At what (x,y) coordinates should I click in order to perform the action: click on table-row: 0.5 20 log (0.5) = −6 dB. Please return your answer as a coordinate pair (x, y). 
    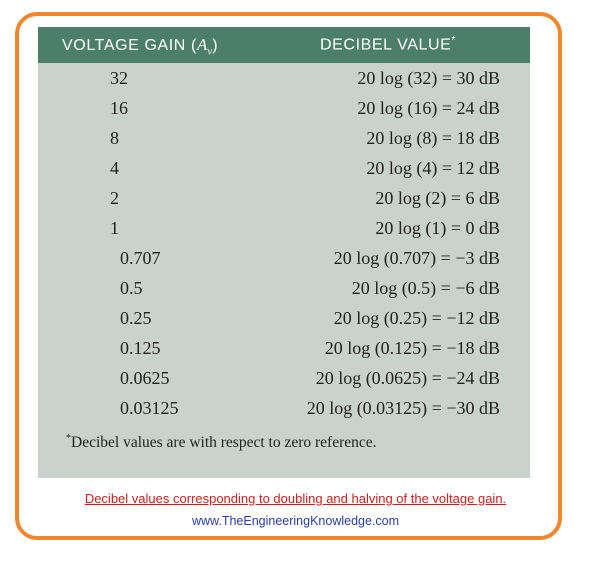
    Looking at the image, I should click on (284, 289).